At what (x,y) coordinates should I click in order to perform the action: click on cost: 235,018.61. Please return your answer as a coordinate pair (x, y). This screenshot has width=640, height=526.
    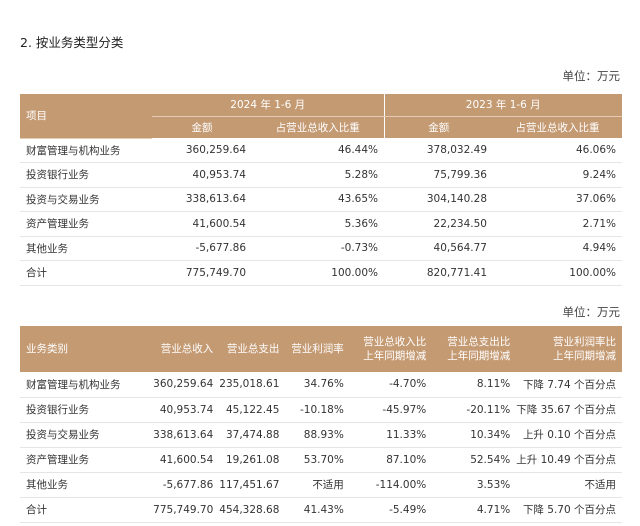
    Looking at the image, I should click on (252, 385).